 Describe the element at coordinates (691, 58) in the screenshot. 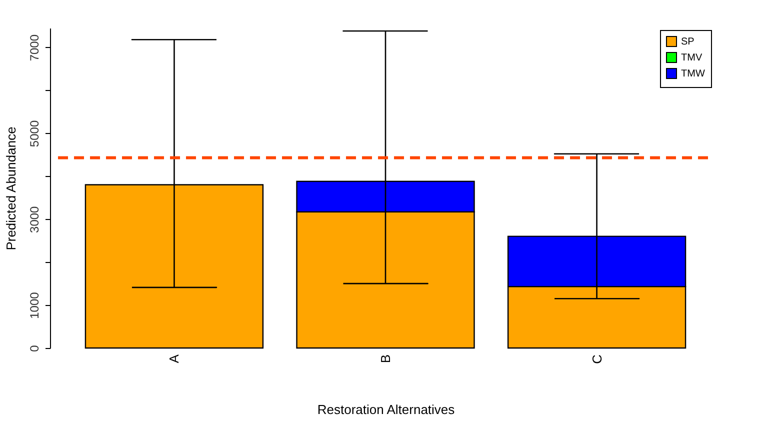

I see `legend-label: TMV` at that location.